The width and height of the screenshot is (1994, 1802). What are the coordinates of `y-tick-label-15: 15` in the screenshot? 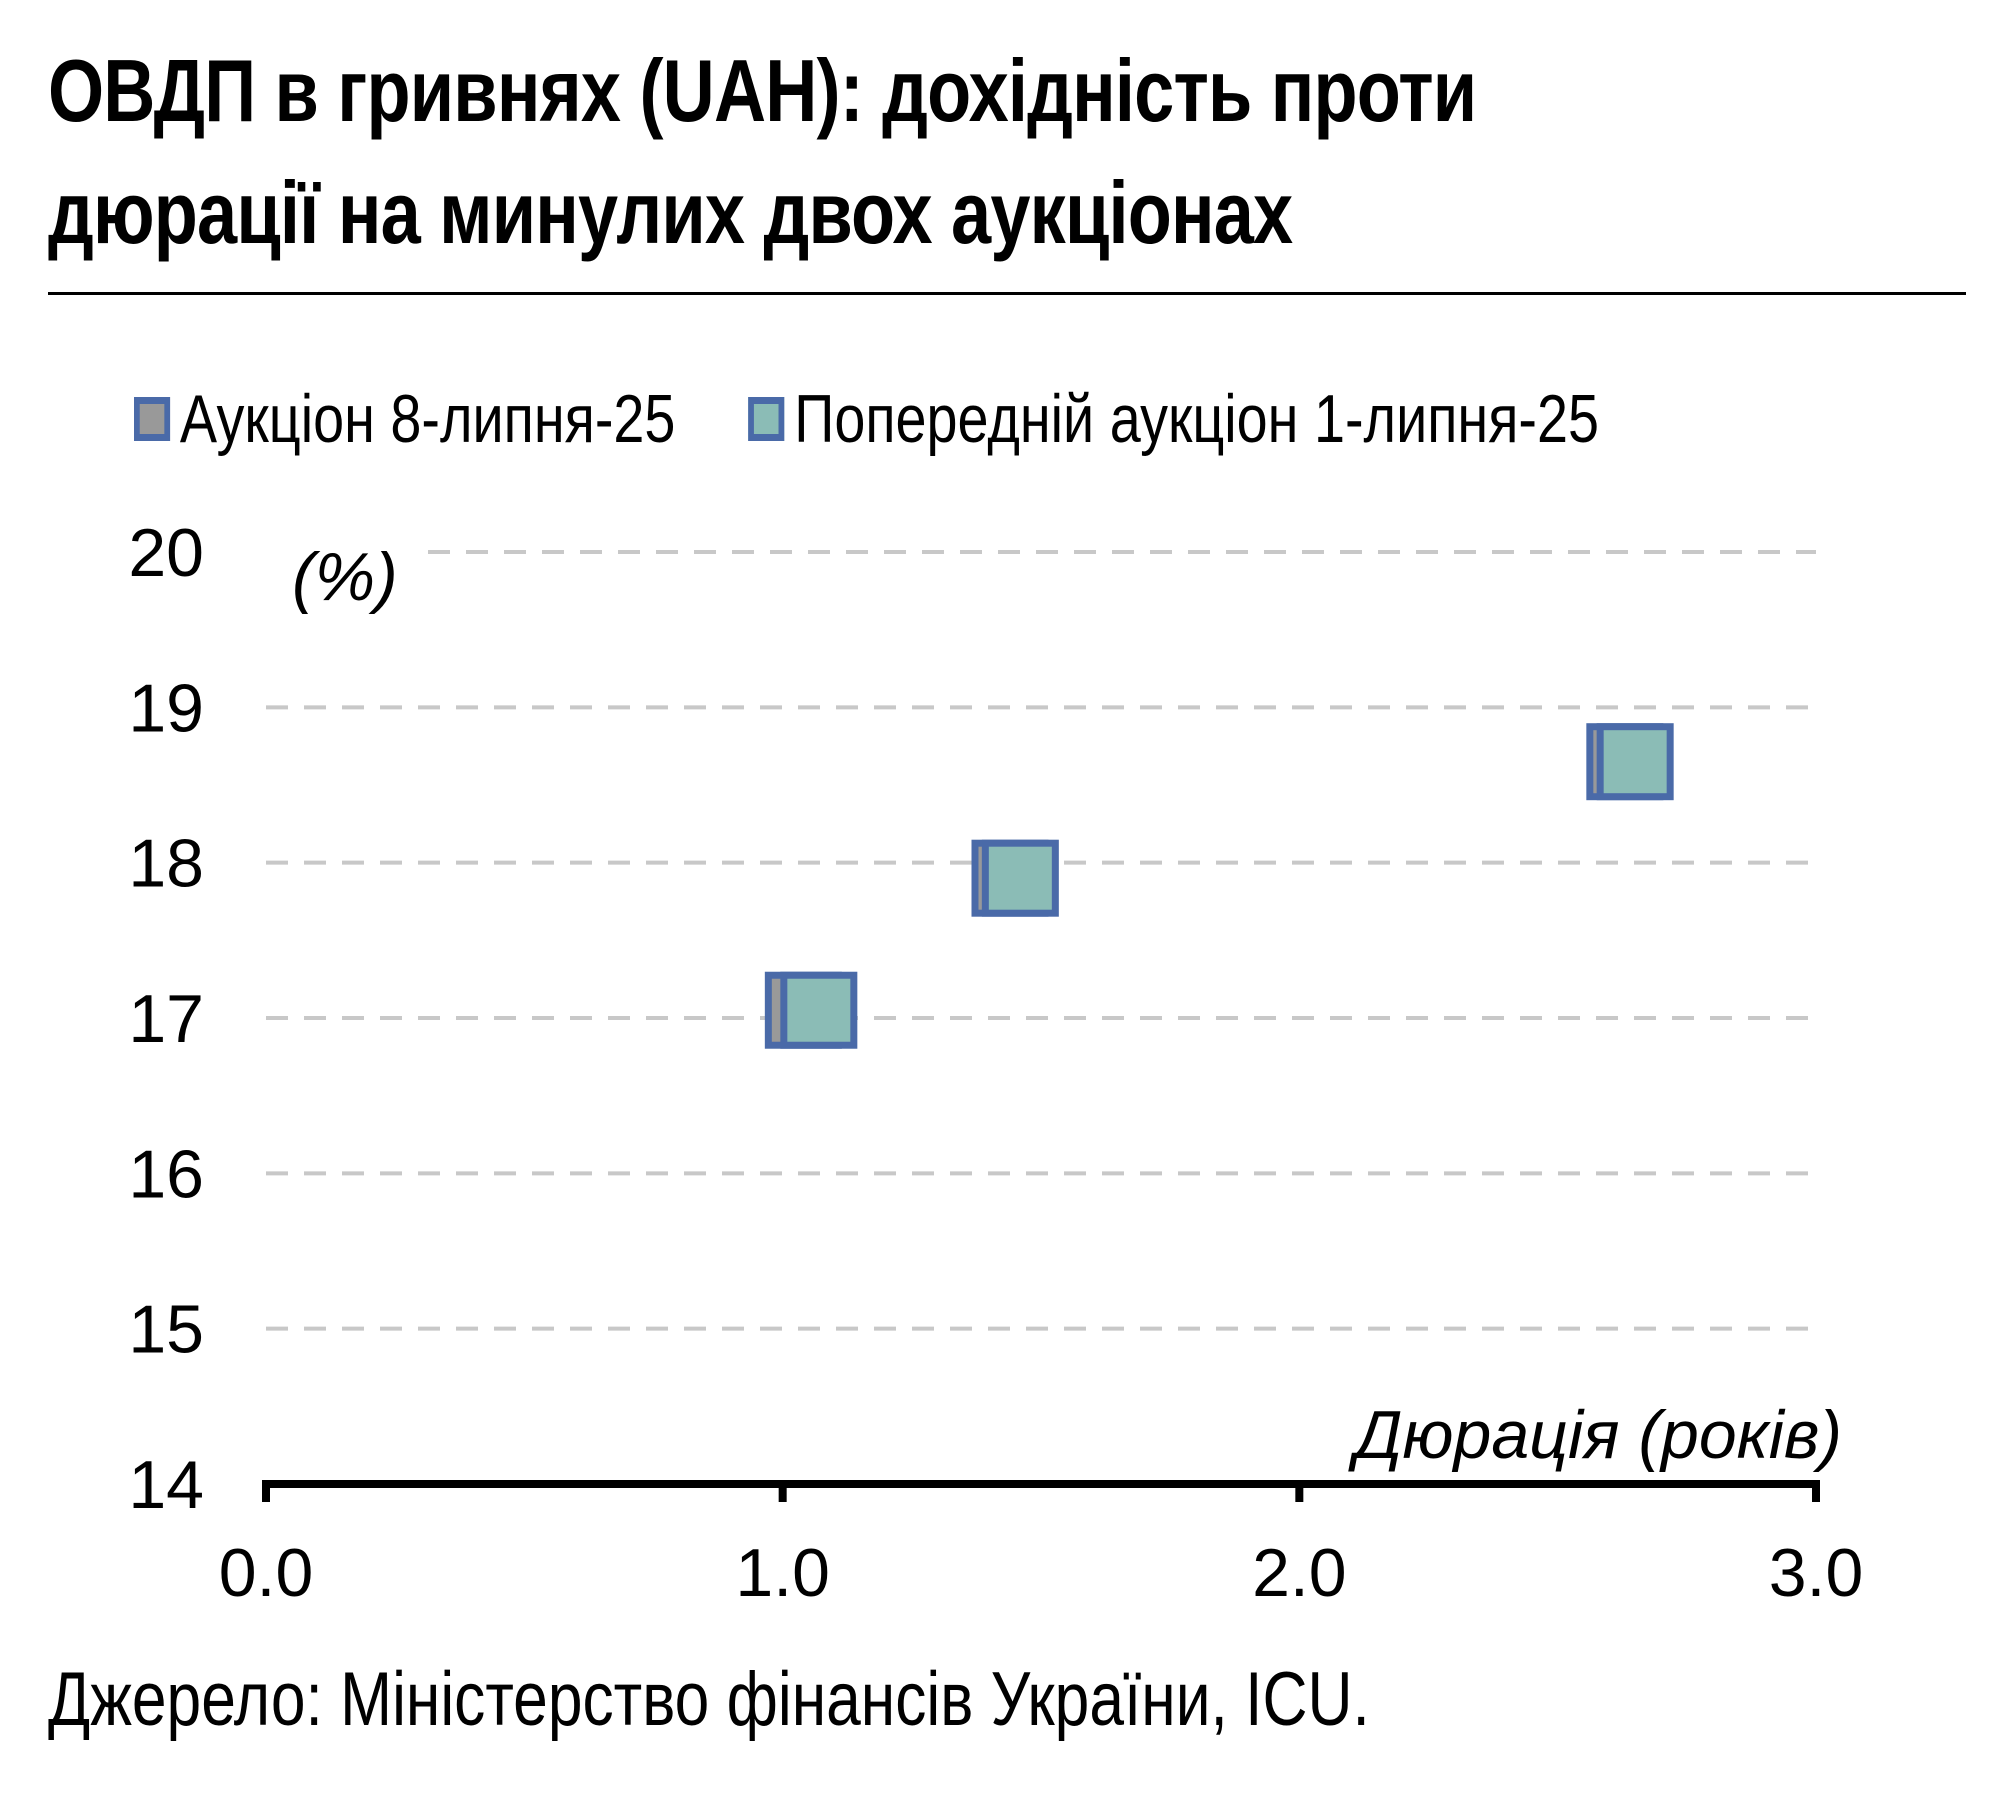 It's located at (166, 1330).